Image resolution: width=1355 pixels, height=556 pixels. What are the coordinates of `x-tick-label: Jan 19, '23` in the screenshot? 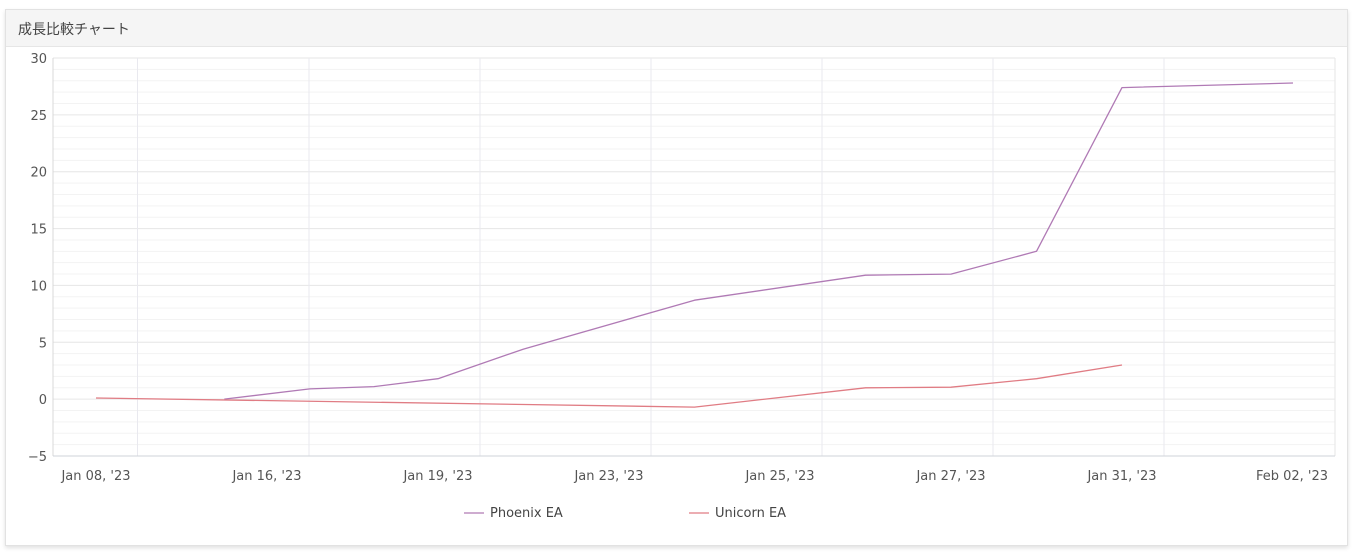 It's located at (437, 476).